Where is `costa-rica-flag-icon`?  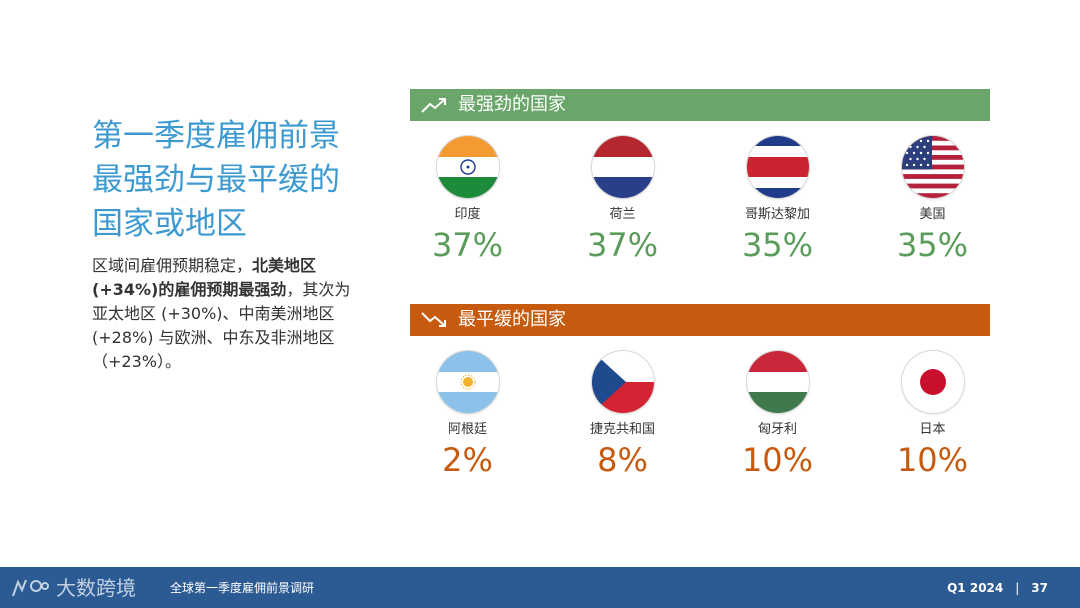 costa-rica-flag-icon is located at coordinates (777, 167).